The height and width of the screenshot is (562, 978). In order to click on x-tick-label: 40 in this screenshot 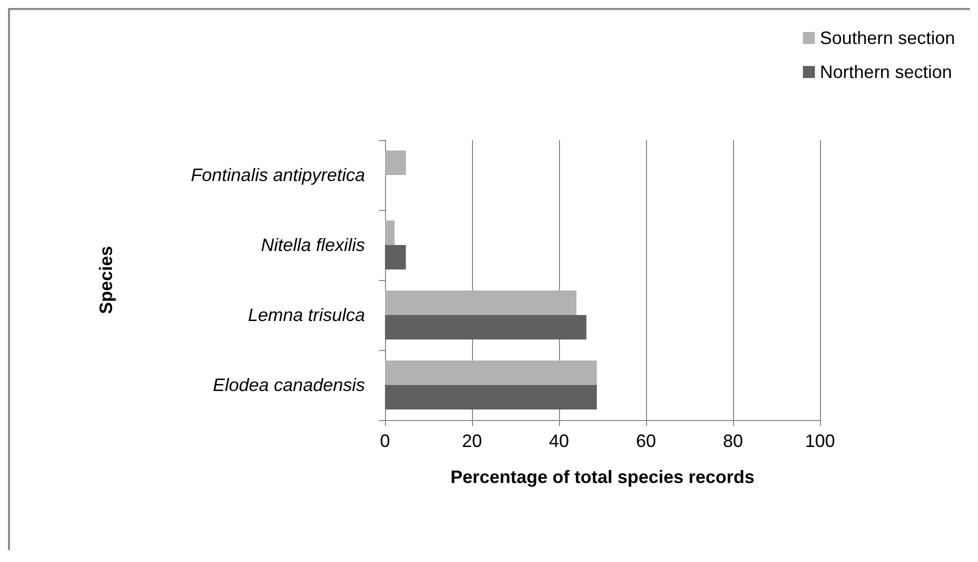, I will do `click(559, 441)`.